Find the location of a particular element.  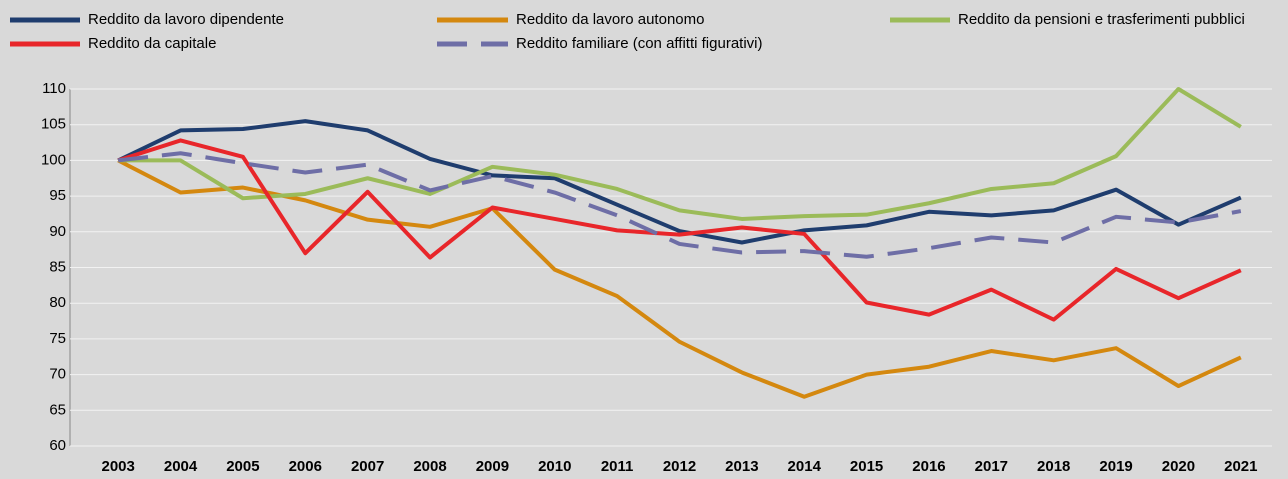

x-tick-label: 2009 is located at coordinates (492, 466).